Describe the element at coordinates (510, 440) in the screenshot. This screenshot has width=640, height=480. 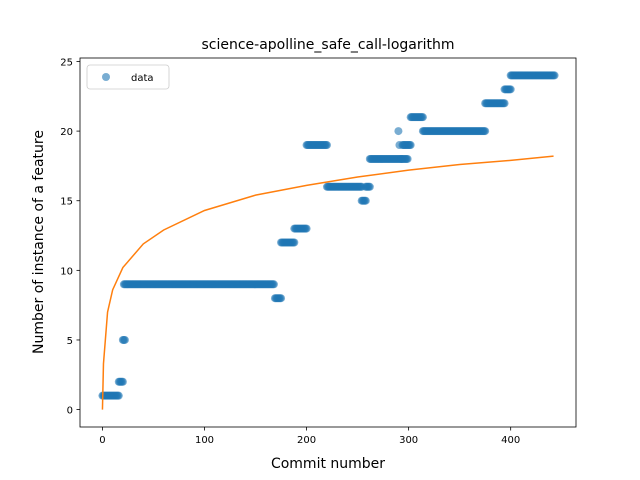
I see `x-tick-label: 400` at that location.